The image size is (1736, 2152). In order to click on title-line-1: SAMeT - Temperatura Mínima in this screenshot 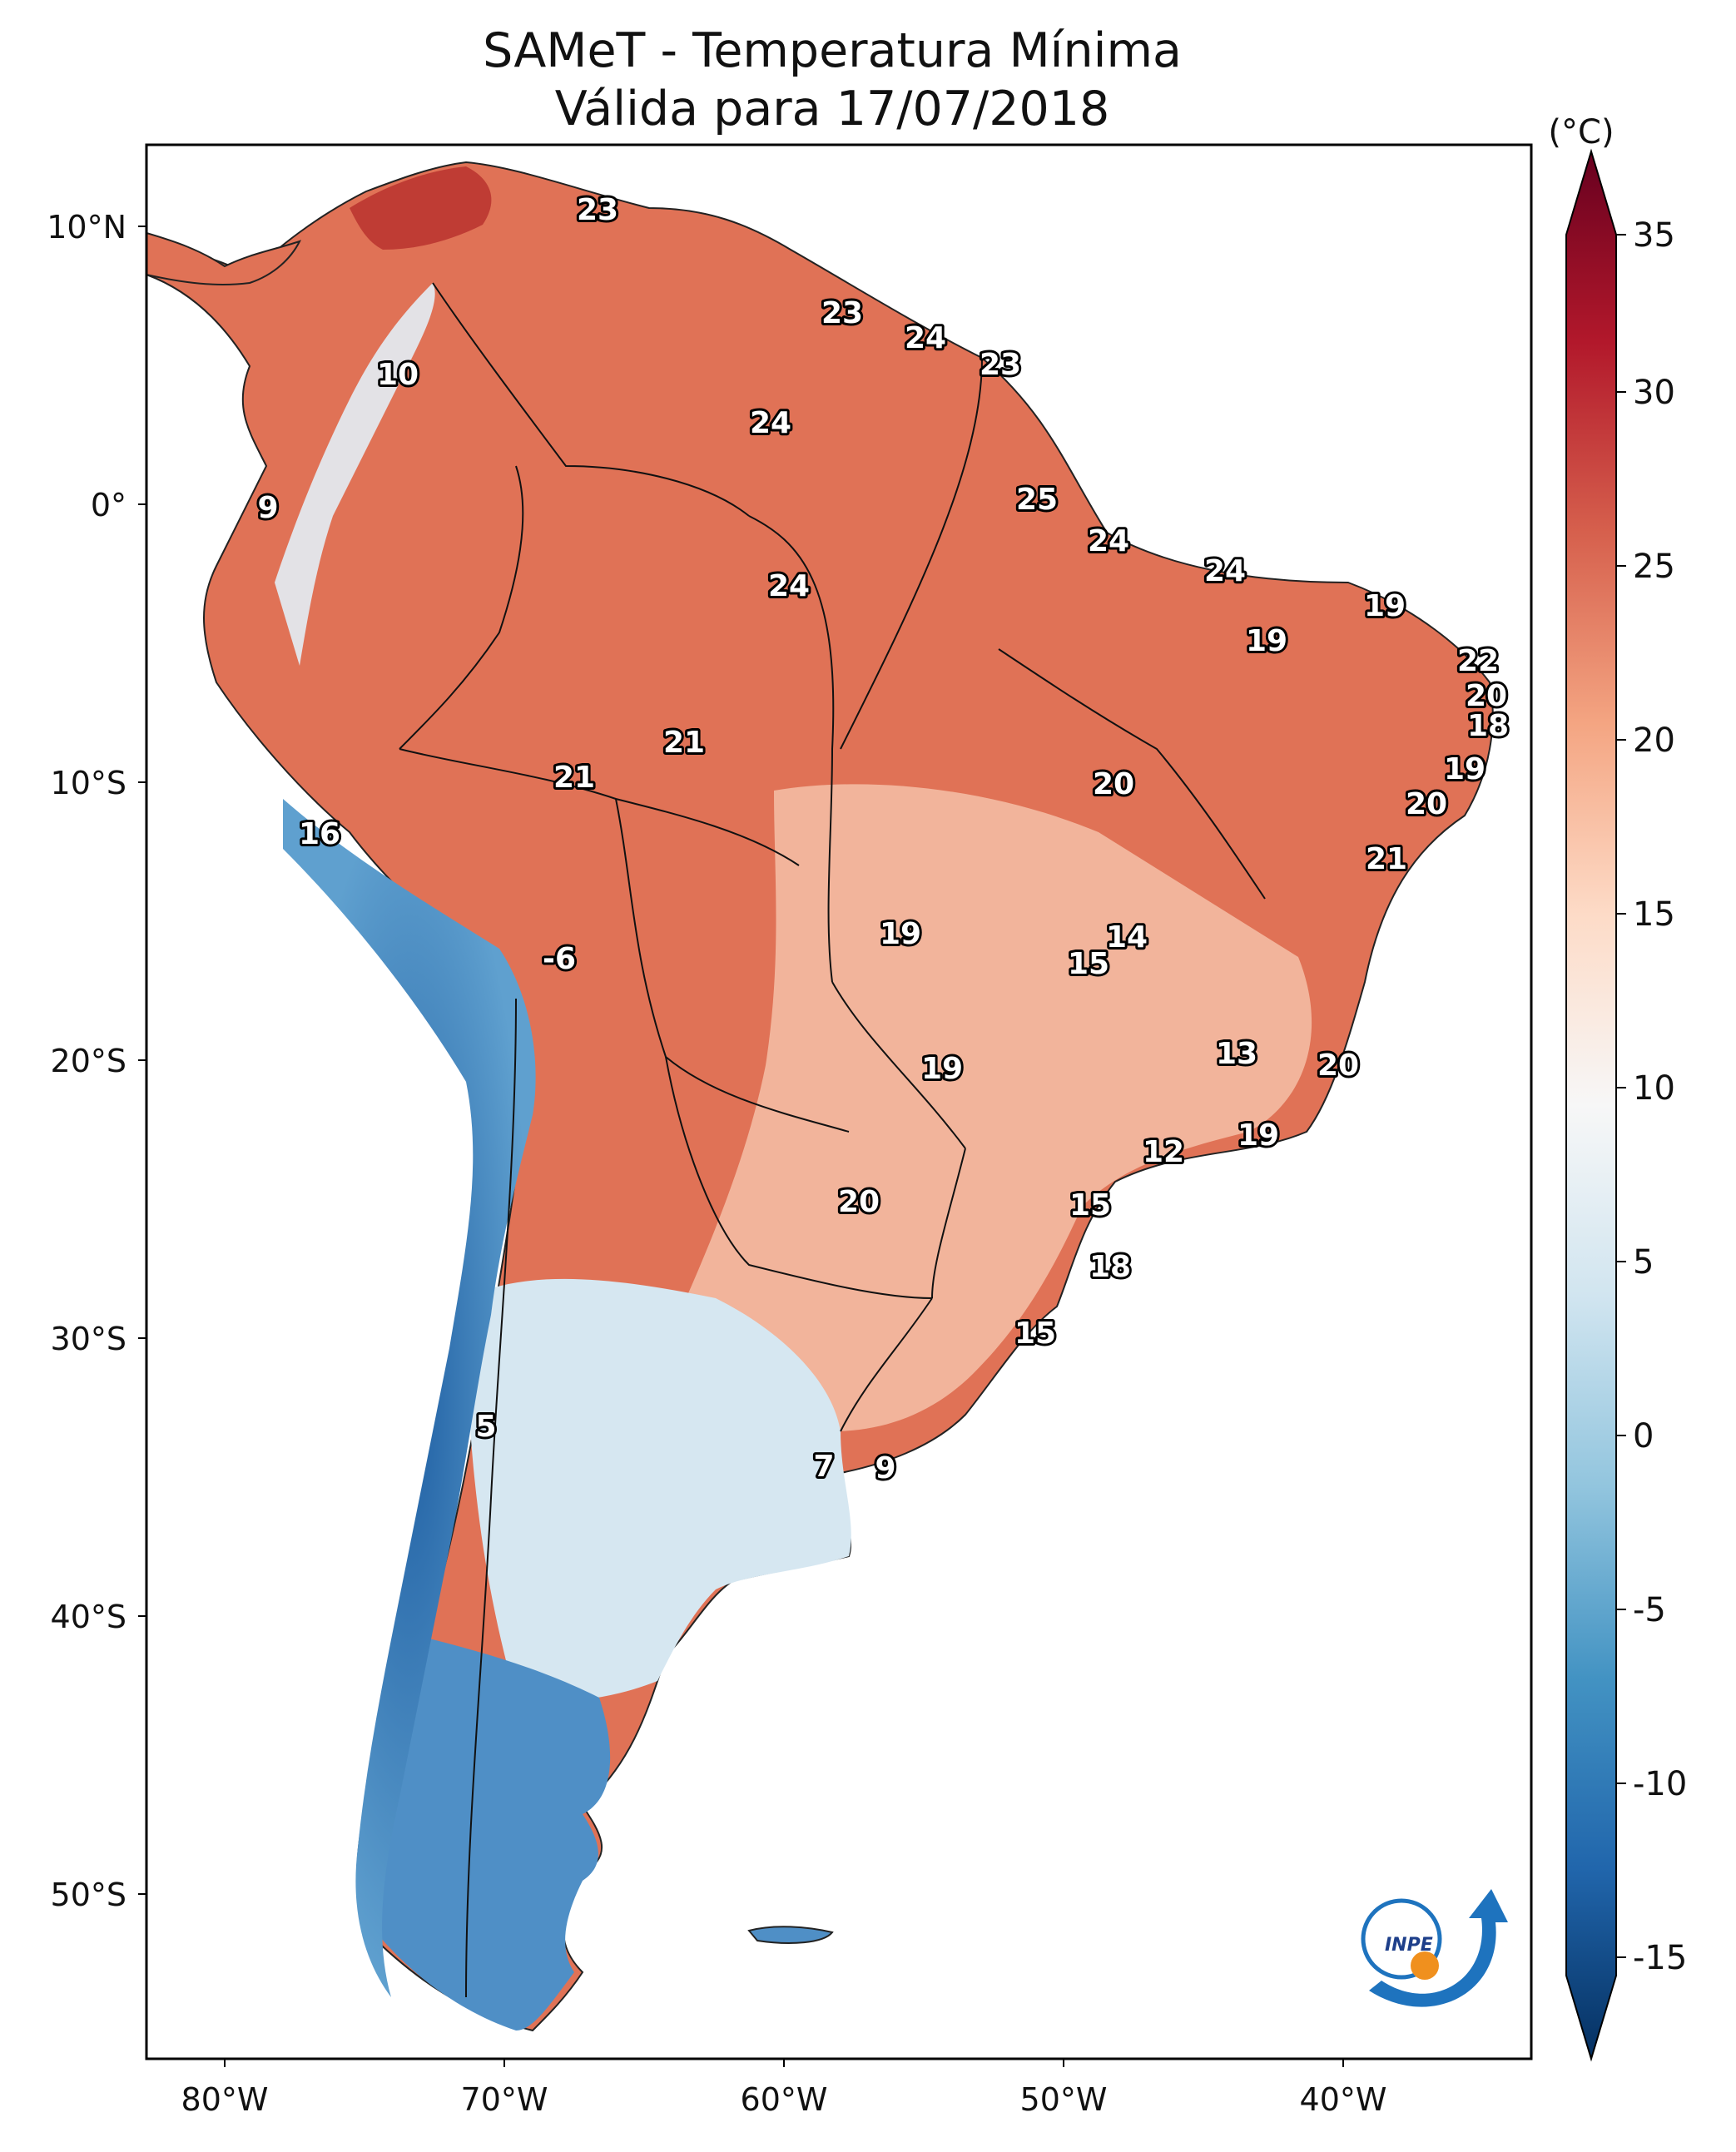, I will do `click(832, 50)`.